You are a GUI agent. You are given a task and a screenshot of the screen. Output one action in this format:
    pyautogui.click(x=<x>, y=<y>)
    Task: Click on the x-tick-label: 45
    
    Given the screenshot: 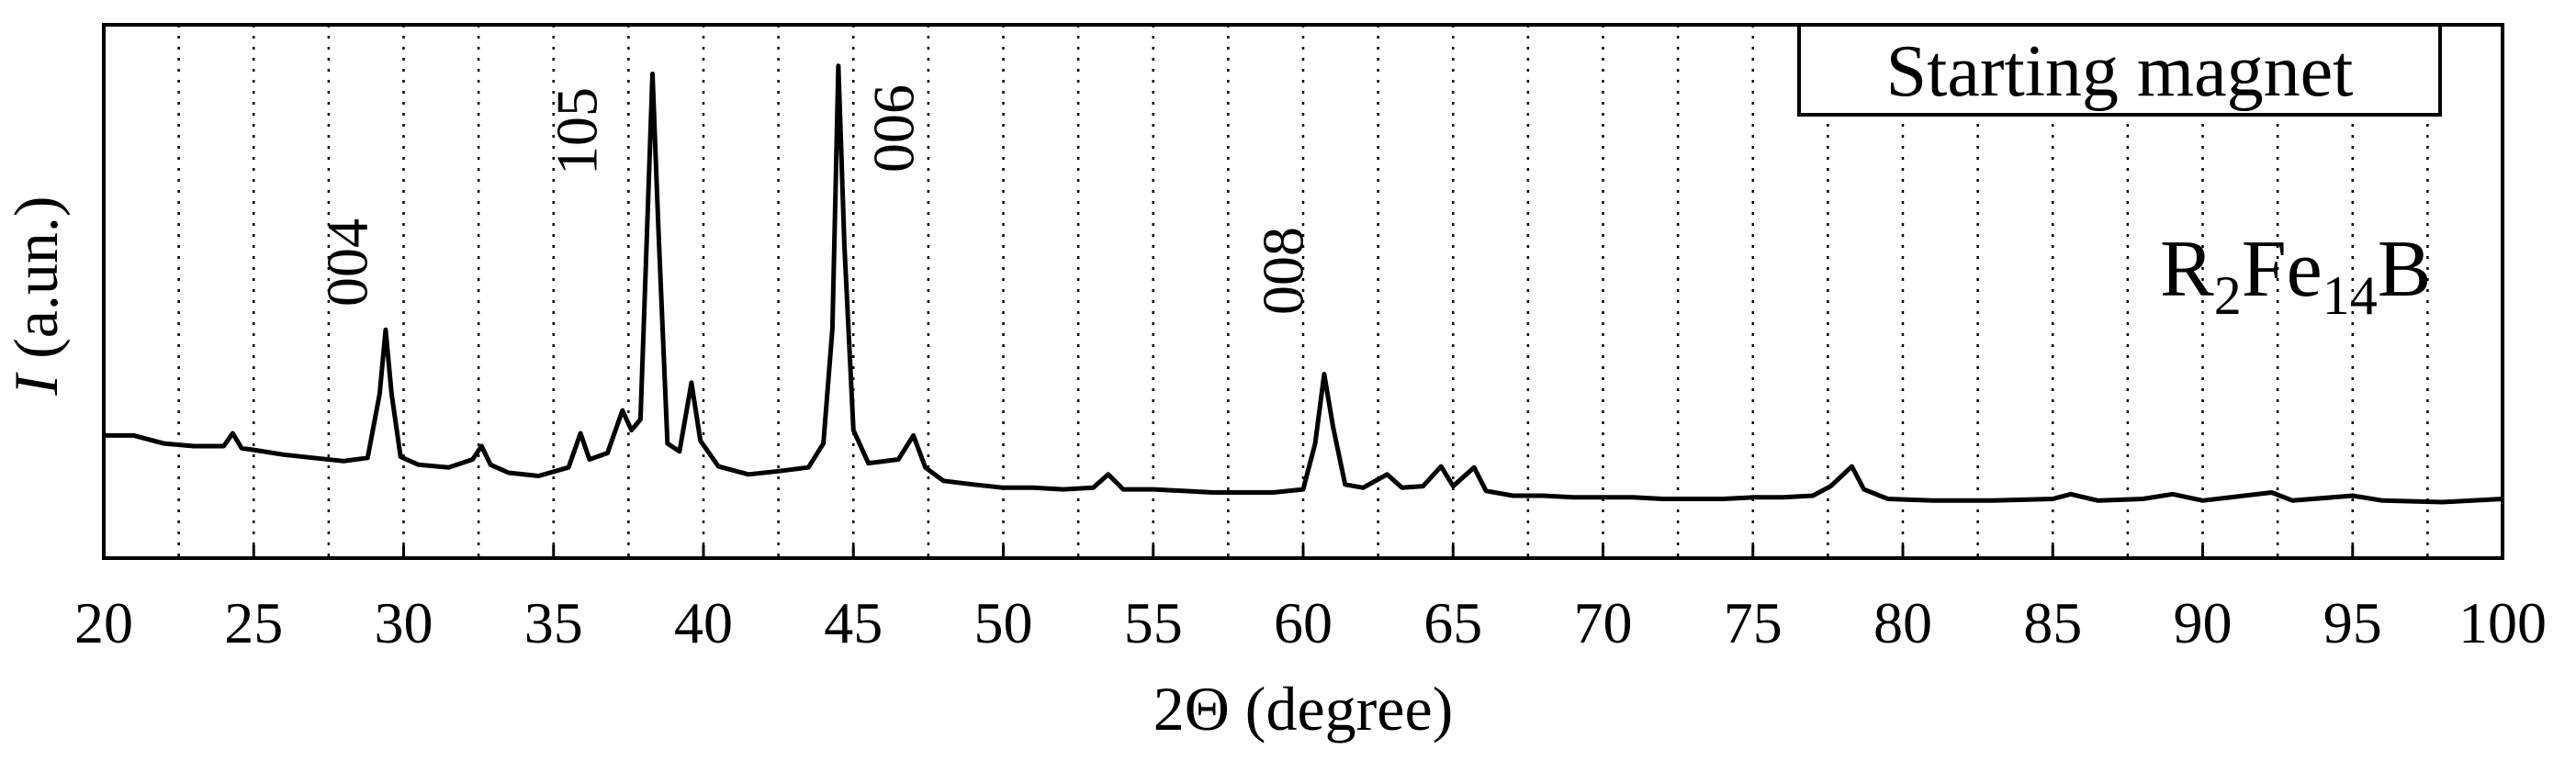 What is the action you would take?
    pyautogui.click(x=853, y=623)
    